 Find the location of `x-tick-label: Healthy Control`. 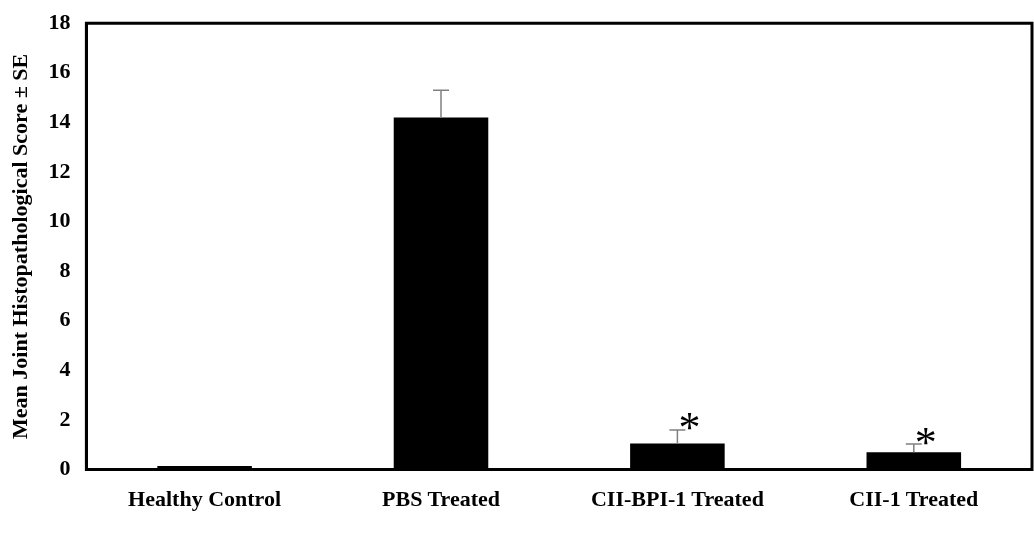

x-tick-label: Healthy Control is located at coordinates (205, 499).